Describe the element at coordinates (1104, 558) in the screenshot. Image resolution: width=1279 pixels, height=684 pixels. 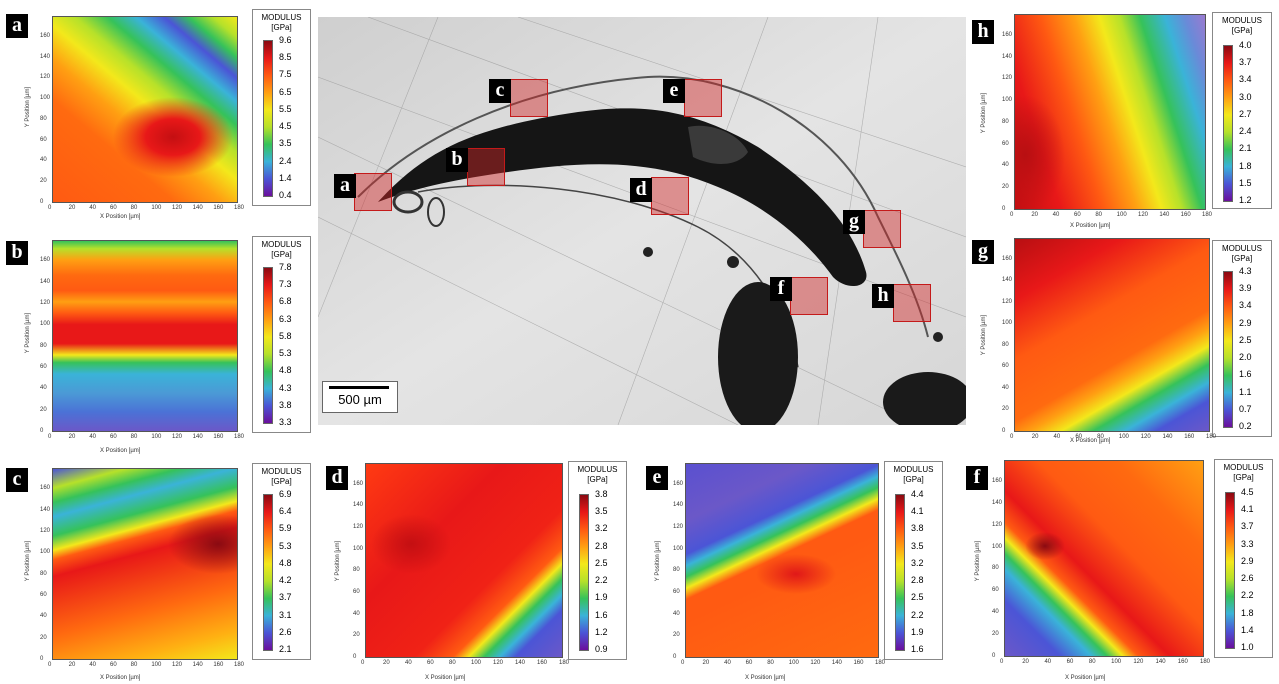
I see `heatmap-f` at that location.